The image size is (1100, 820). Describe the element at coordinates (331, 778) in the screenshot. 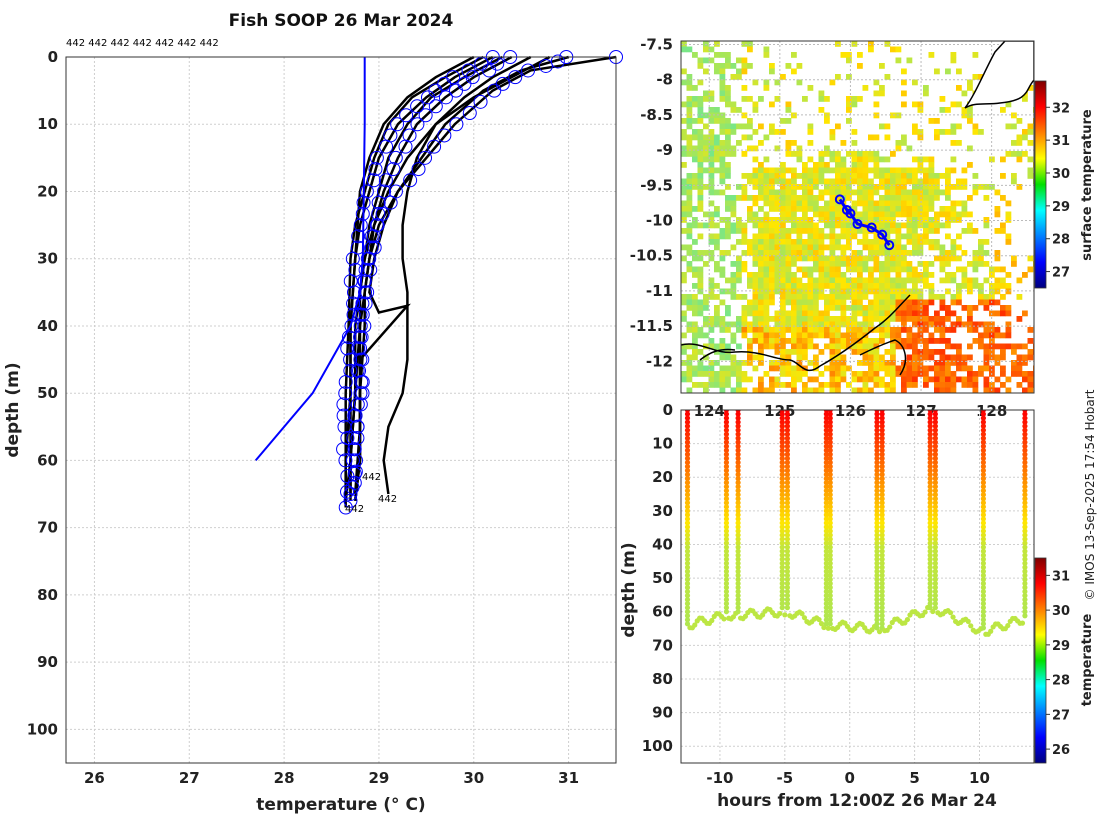

I see `profile-x-ticks: 26 27 28 29 30 31` at that location.